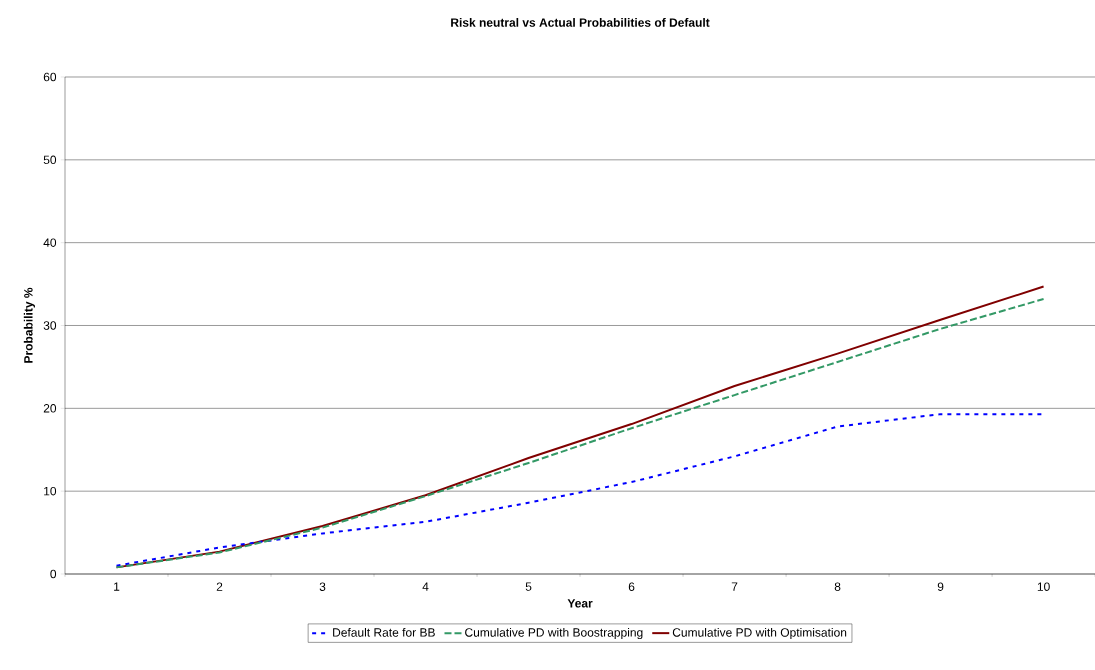 This screenshot has width=1095, height=670. Describe the element at coordinates (53, 574) in the screenshot. I see `y-tick-label: 0` at that location.